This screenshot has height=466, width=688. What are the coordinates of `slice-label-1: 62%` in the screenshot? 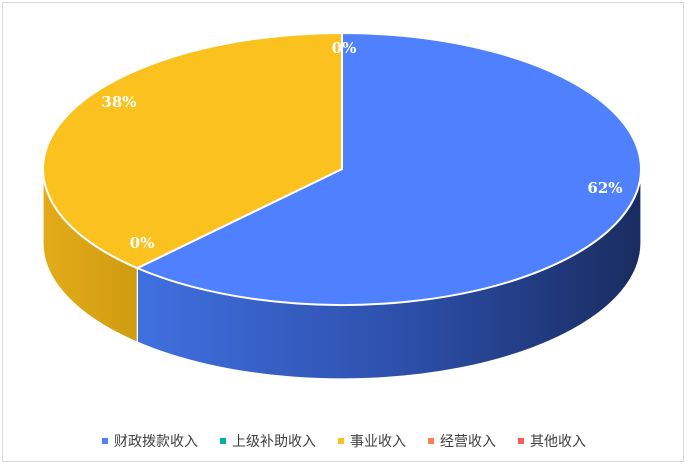 It's located at (604, 188).